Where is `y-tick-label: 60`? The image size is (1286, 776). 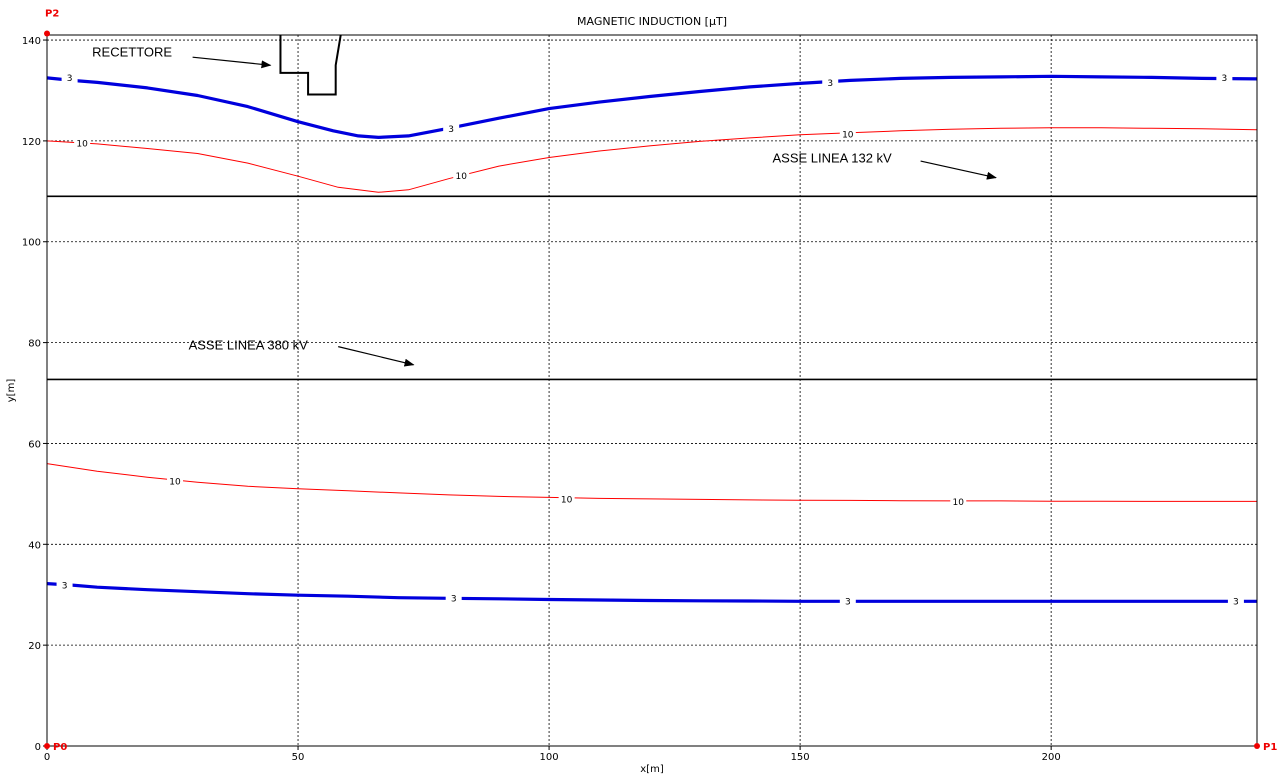
y-tick-label: 60 is located at coordinates (34, 444).